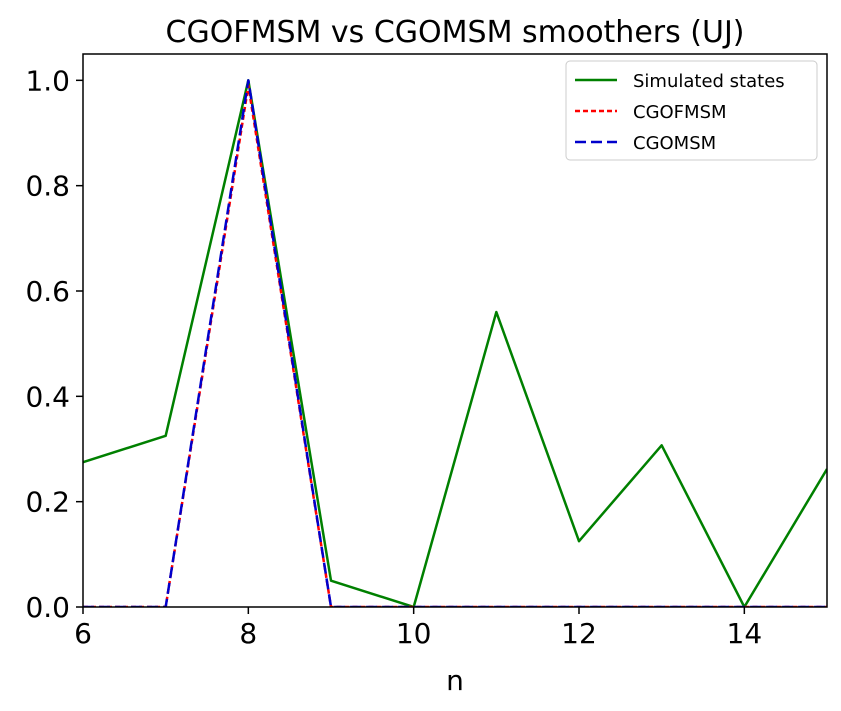  What do you see at coordinates (47, 396) in the screenshot?
I see `y-tick-label: 0.4` at bounding box center [47, 396].